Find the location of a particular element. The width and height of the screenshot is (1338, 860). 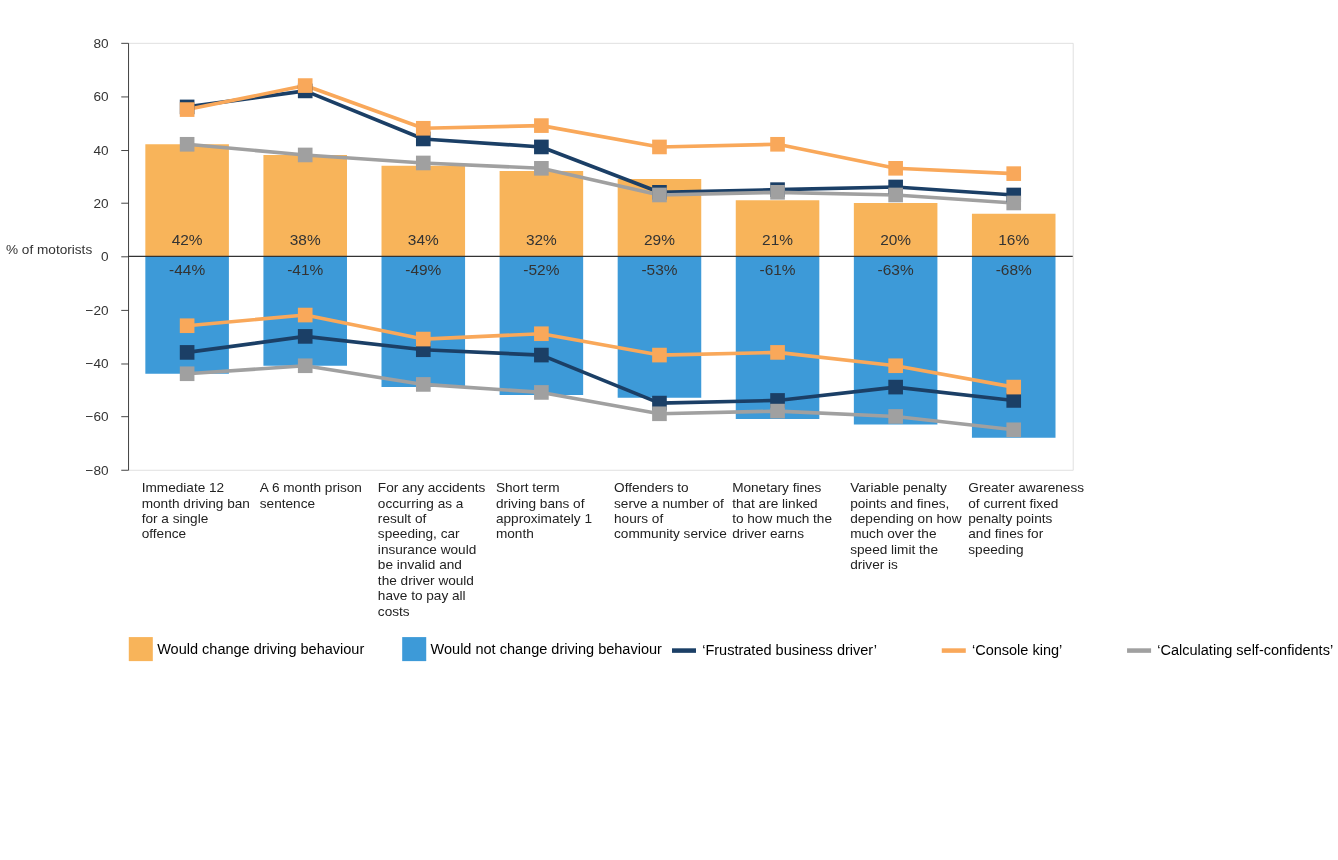

x-tick-label: Monetary fines that are linked to how much the driver earns is located at coordinates (782, 511).